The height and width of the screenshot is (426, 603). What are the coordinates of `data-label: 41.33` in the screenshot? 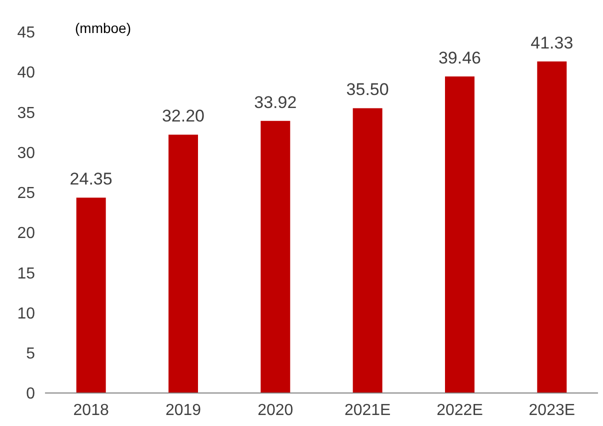 It's located at (552, 42).